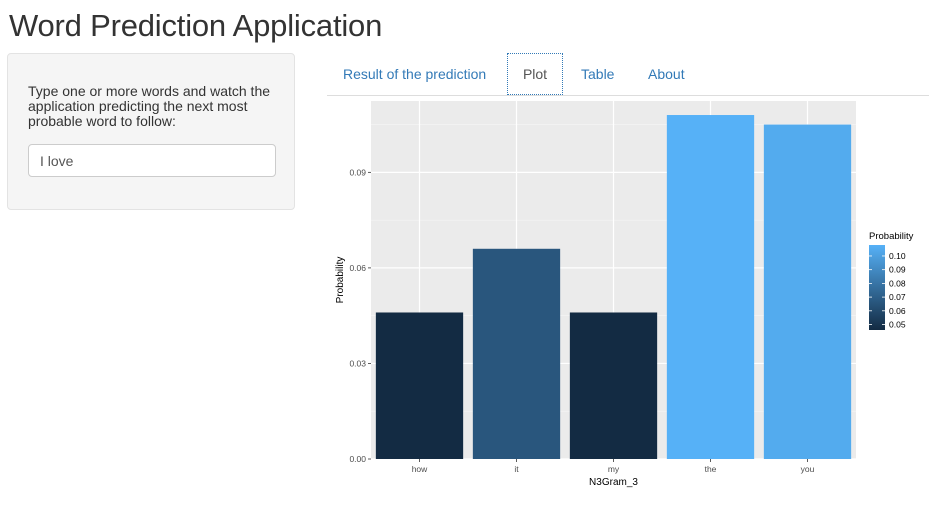 The height and width of the screenshot is (505, 929). Describe the element at coordinates (897, 283) in the screenshot. I see `legend-label: 0.08` at that location.